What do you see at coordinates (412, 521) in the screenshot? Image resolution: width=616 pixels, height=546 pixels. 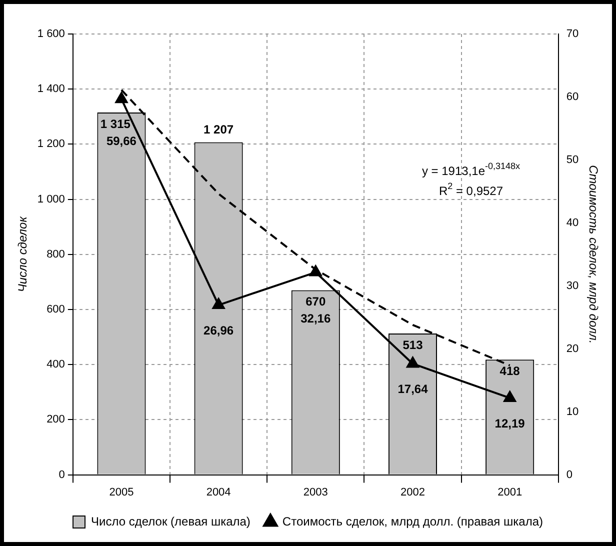 I see `legend-label: Стоимость сделок, млрд долл. (правая шкала)` at bounding box center [412, 521].